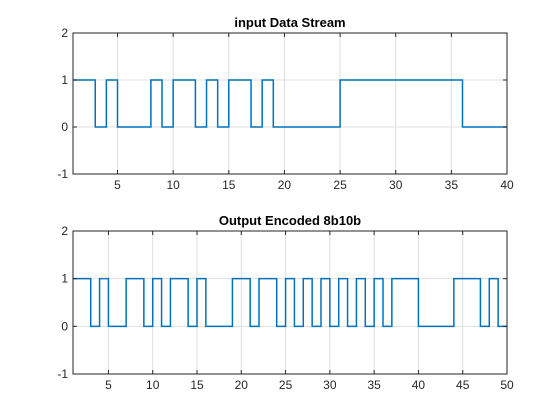 This screenshot has width=560, height=420. Describe the element at coordinates (463, 385) in the screenshot. I see `x-tick-label: 45` at that location.